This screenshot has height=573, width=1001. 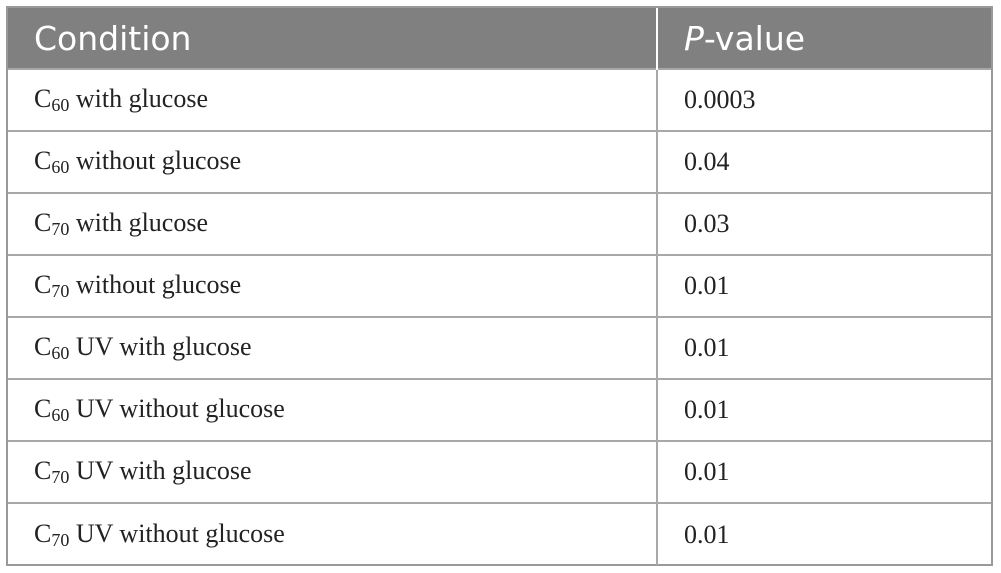 I want to click on condition-cell: C60 without glucose, so click(x=333, y=161).